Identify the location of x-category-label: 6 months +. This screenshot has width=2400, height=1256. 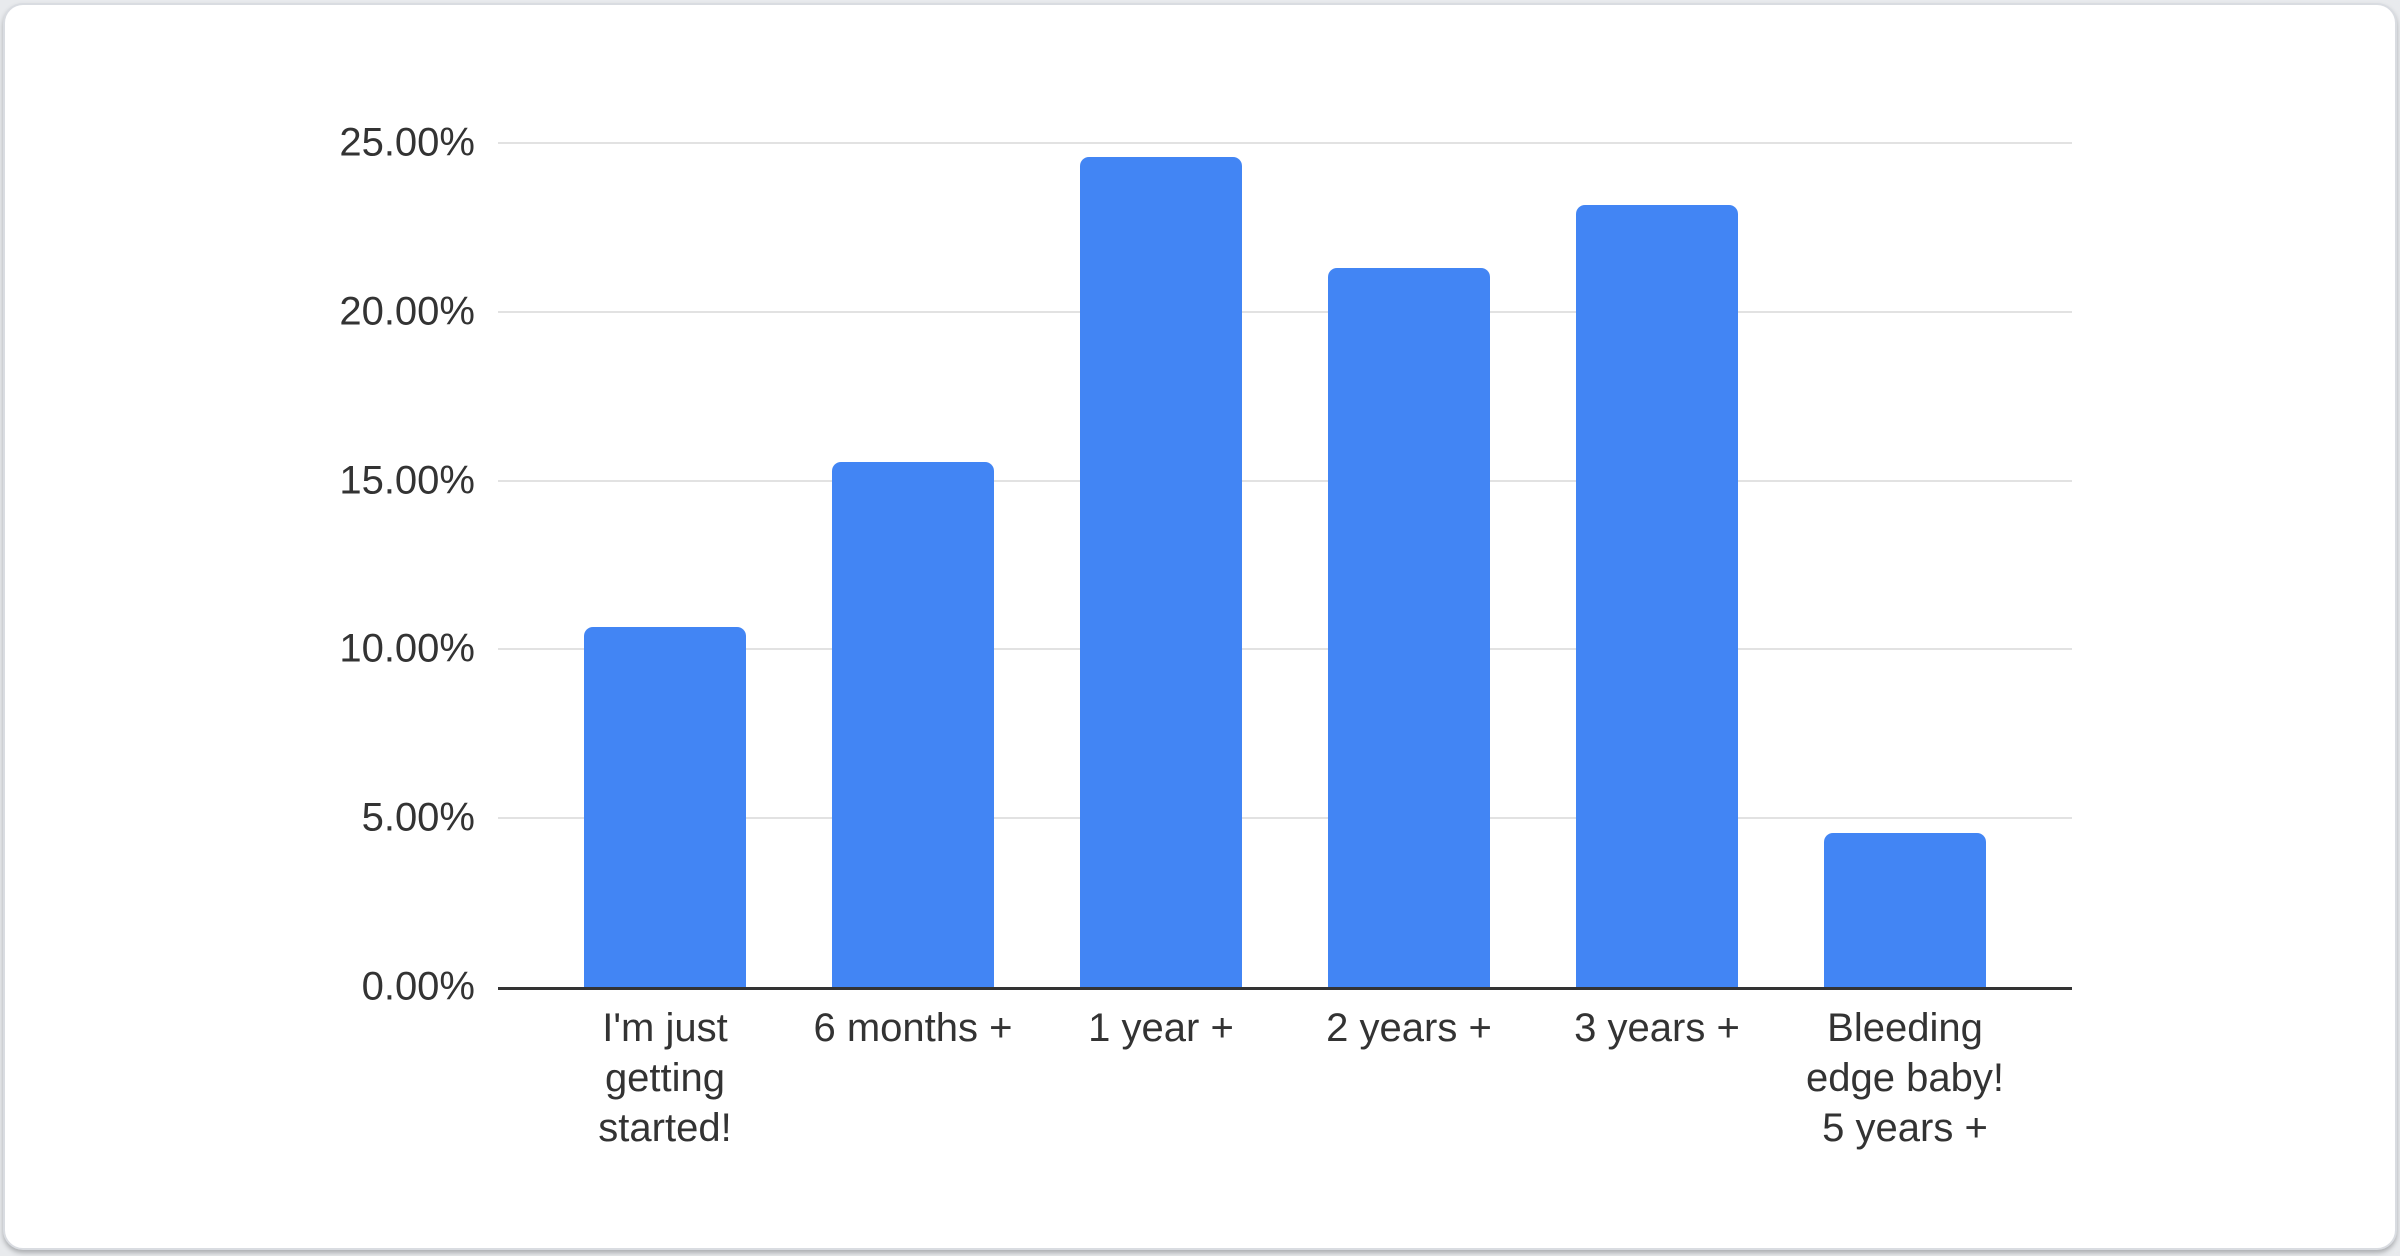
(913, 1028).